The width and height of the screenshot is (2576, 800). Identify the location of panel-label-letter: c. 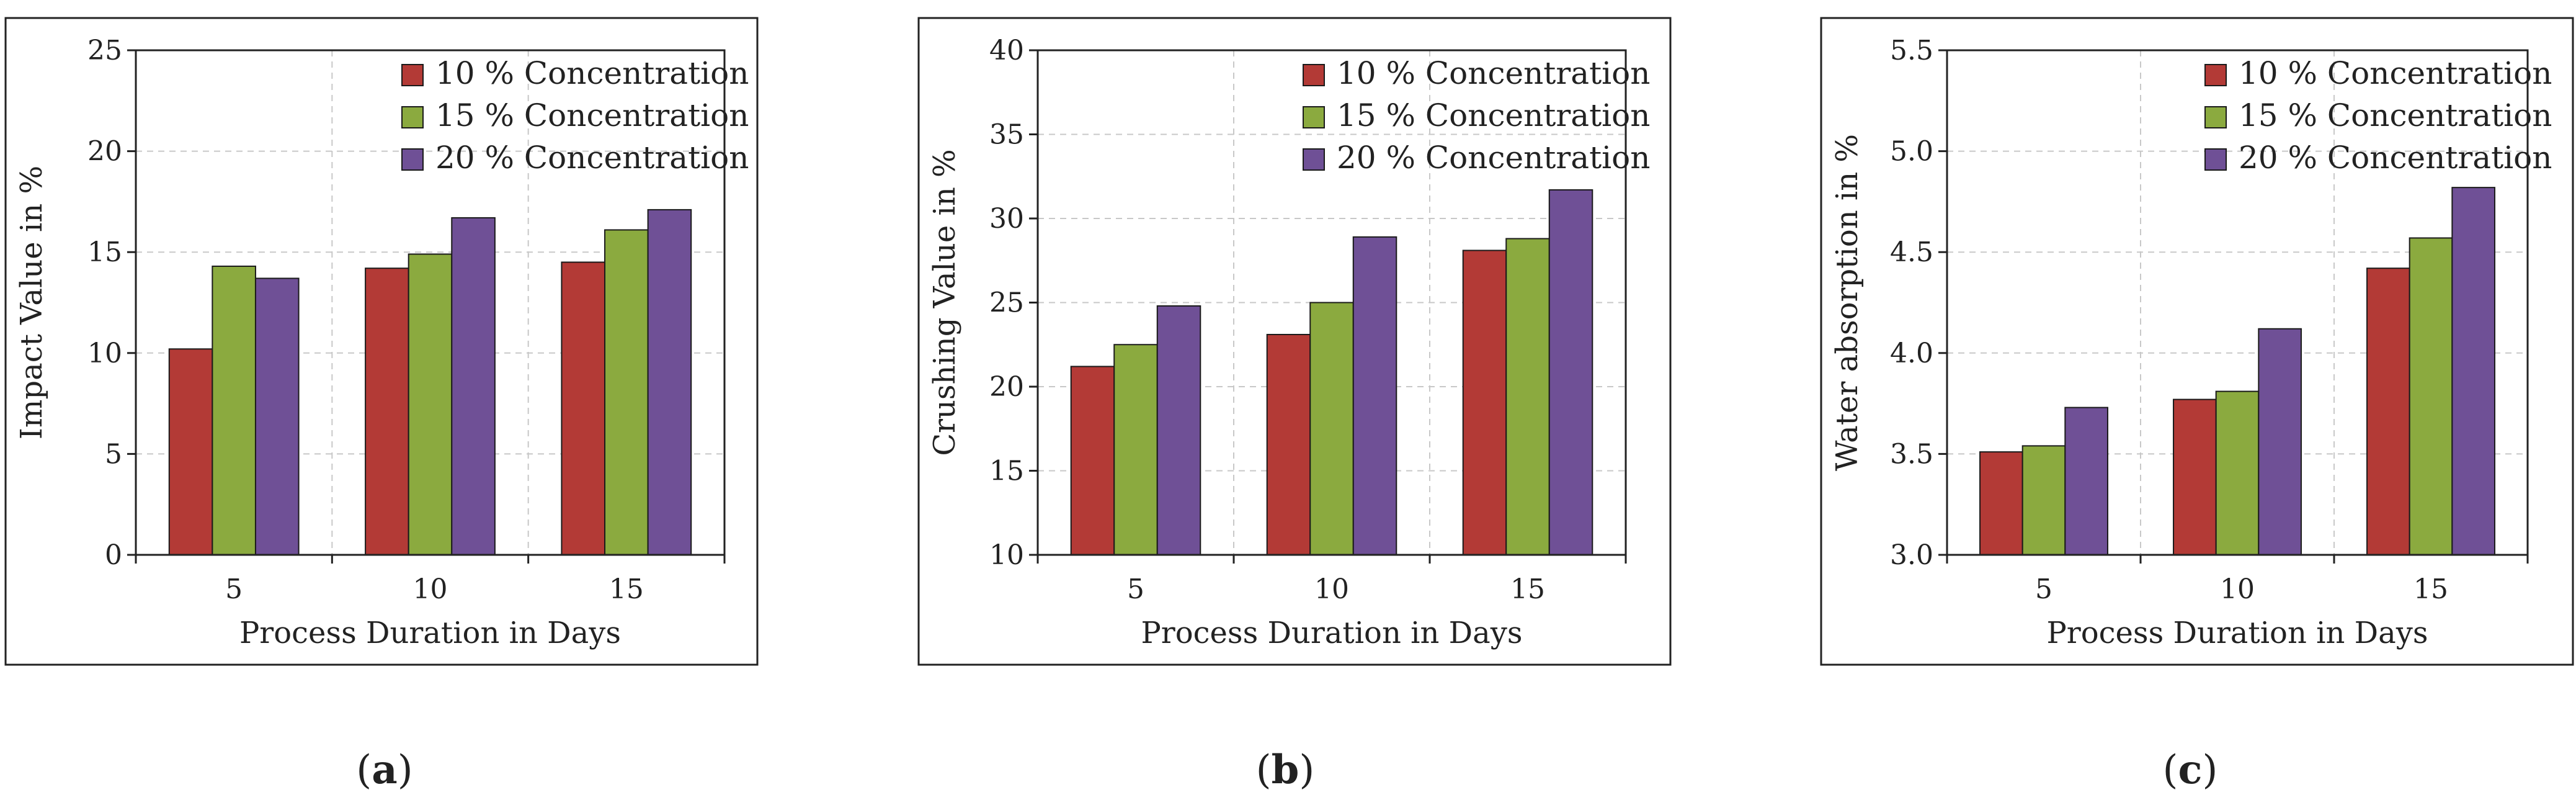
(2191, 770).